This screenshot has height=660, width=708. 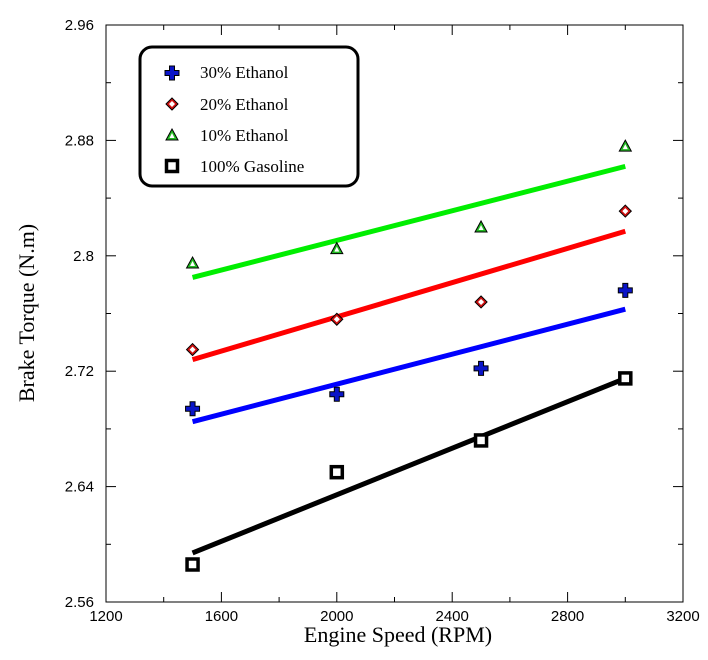 I want to click on legend-box, so click(x=249, y=116).